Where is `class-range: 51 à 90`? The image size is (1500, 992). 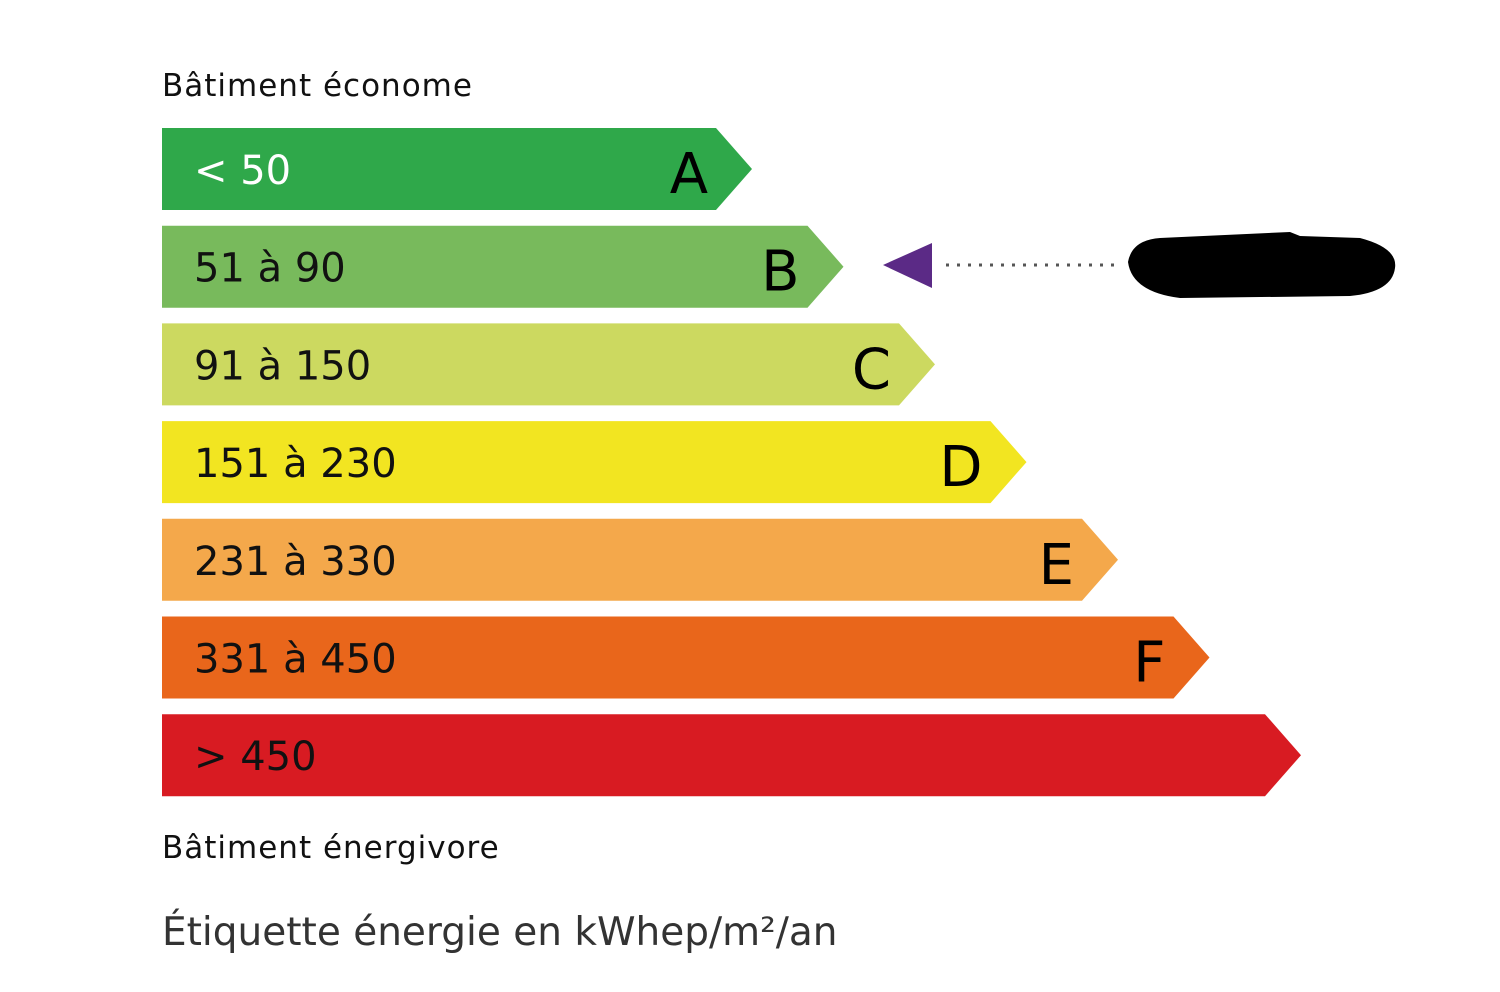 class-range: 51 à 90 is located at coordinates (270, 269).